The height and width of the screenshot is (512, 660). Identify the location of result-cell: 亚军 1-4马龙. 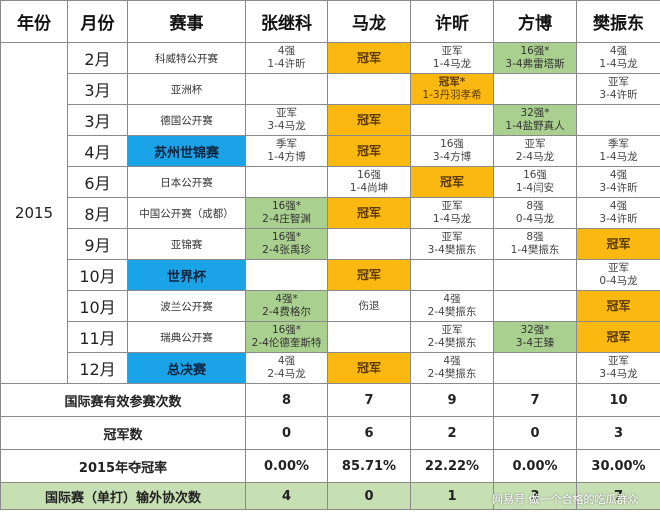
(452, 58).